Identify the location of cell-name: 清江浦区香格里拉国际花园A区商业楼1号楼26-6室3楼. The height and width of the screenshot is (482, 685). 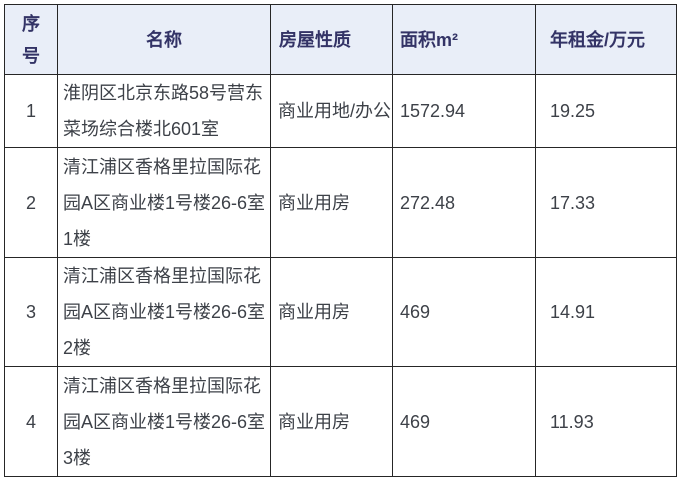
(164, 421).